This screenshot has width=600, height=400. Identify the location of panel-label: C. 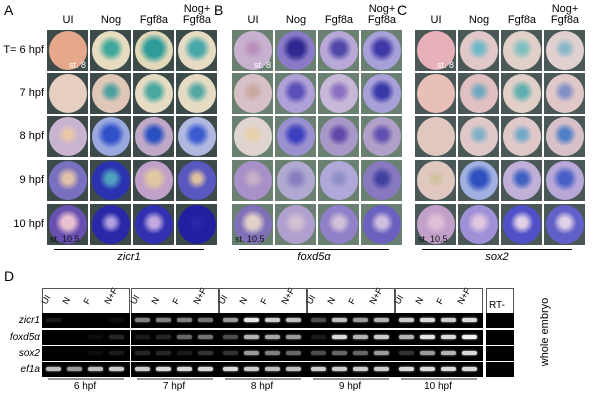
(402, 10).